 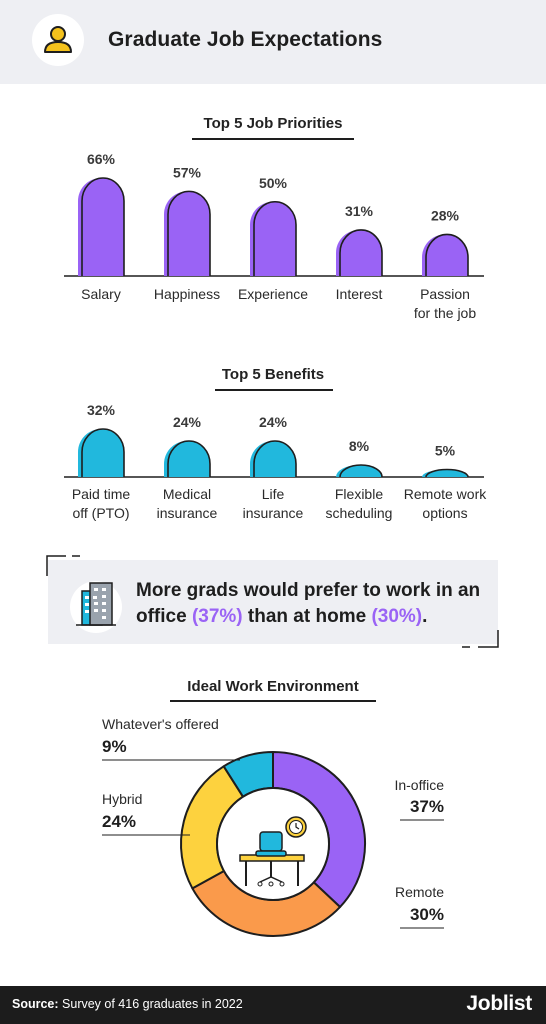 I want to click on callout-highlight-home: (30%), so click(x=397, y=616).